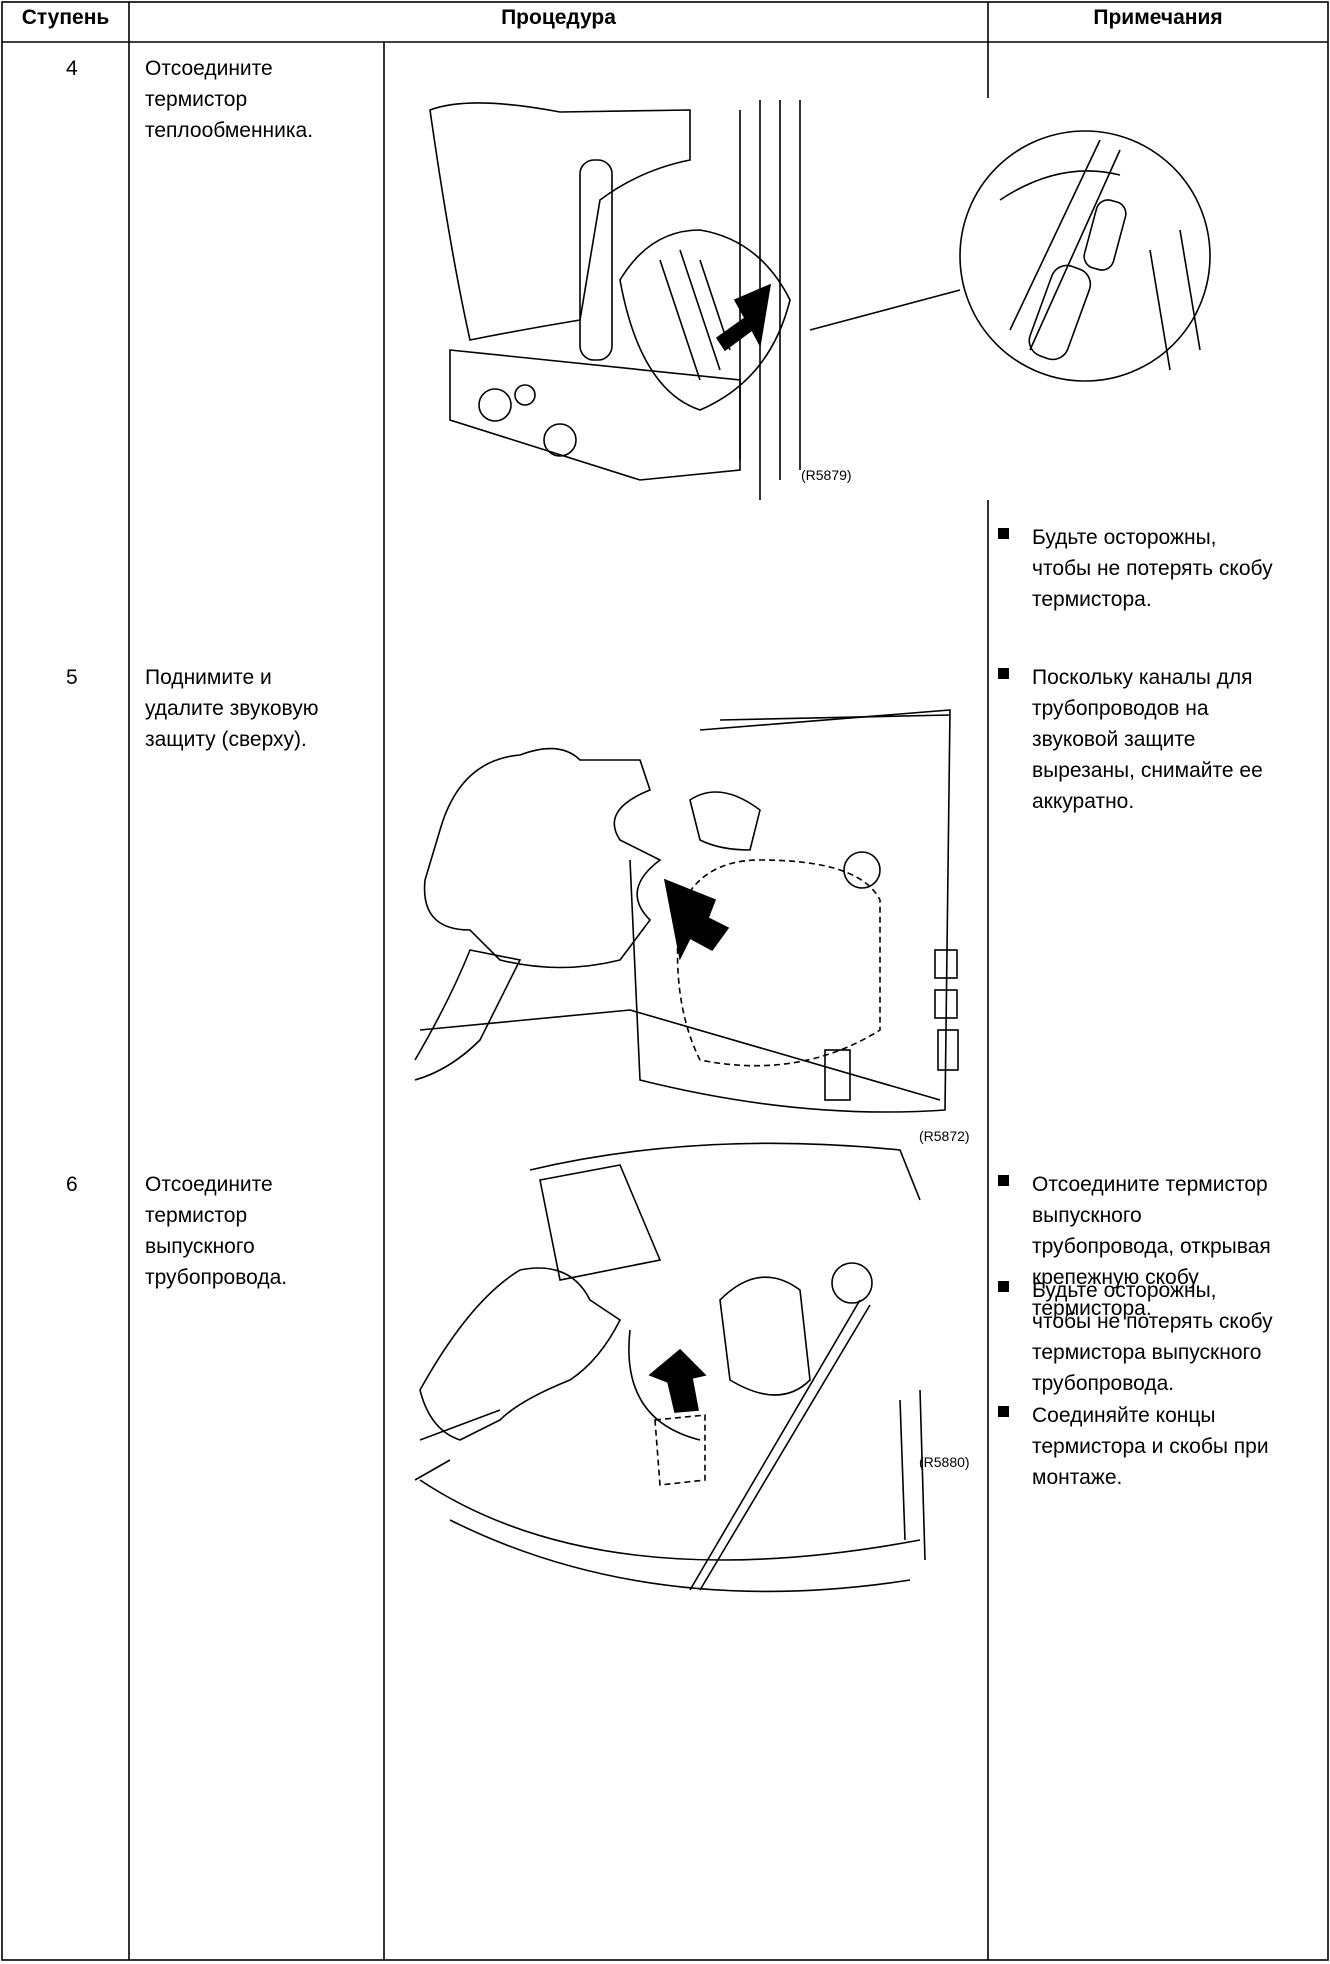 This screenshot has height=1964, width=1330. Describe the element at coordinates (826, 475) in the screenshot. I see `figure-code: (R5879)` at that location.